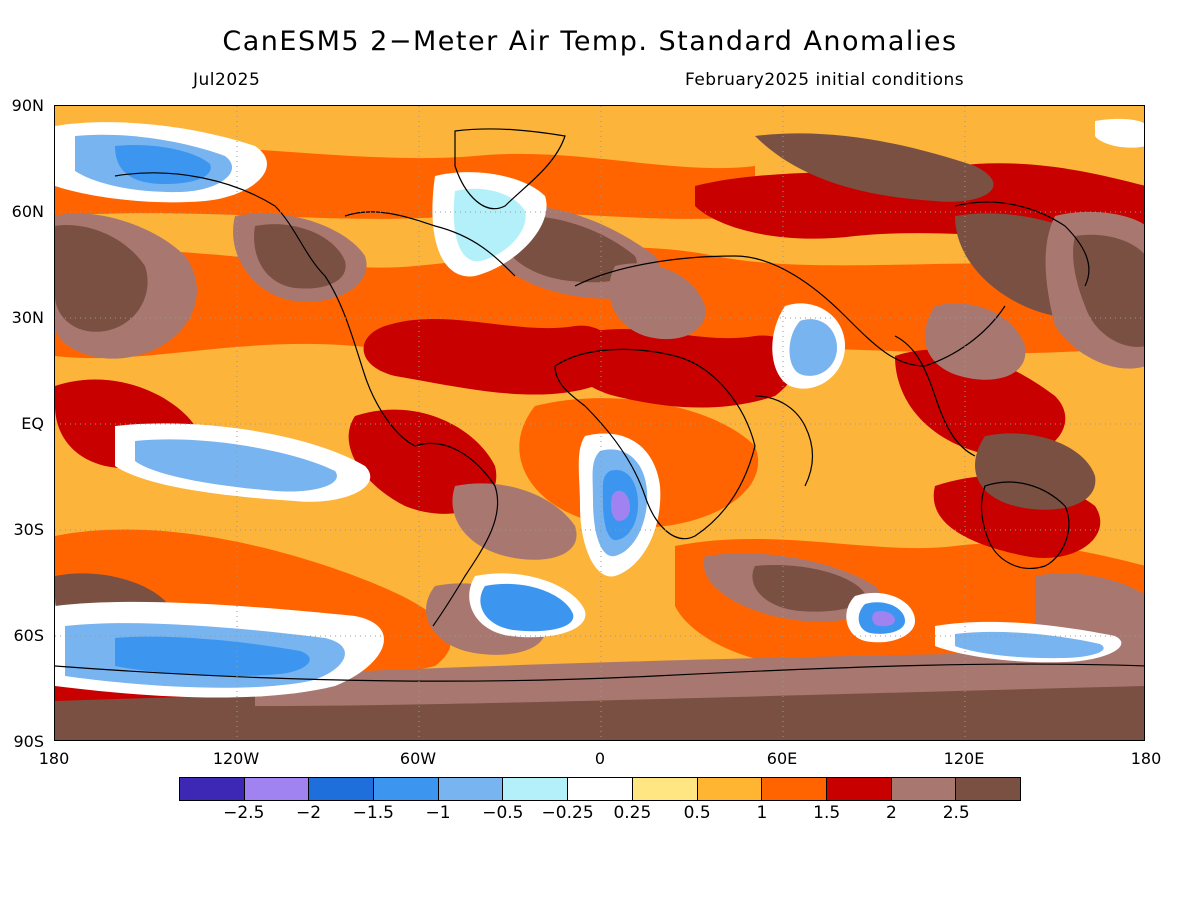 The width and height of the screenshot is (1200, 900). Describe the element at coordinates (827, 813) in the screenshot. I see `colorbar-label: 1.5` at that location.